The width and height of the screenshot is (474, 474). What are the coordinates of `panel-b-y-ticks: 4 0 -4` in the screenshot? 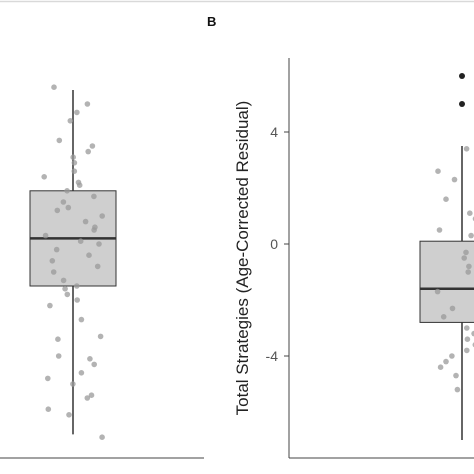 It's located at (277, 244).